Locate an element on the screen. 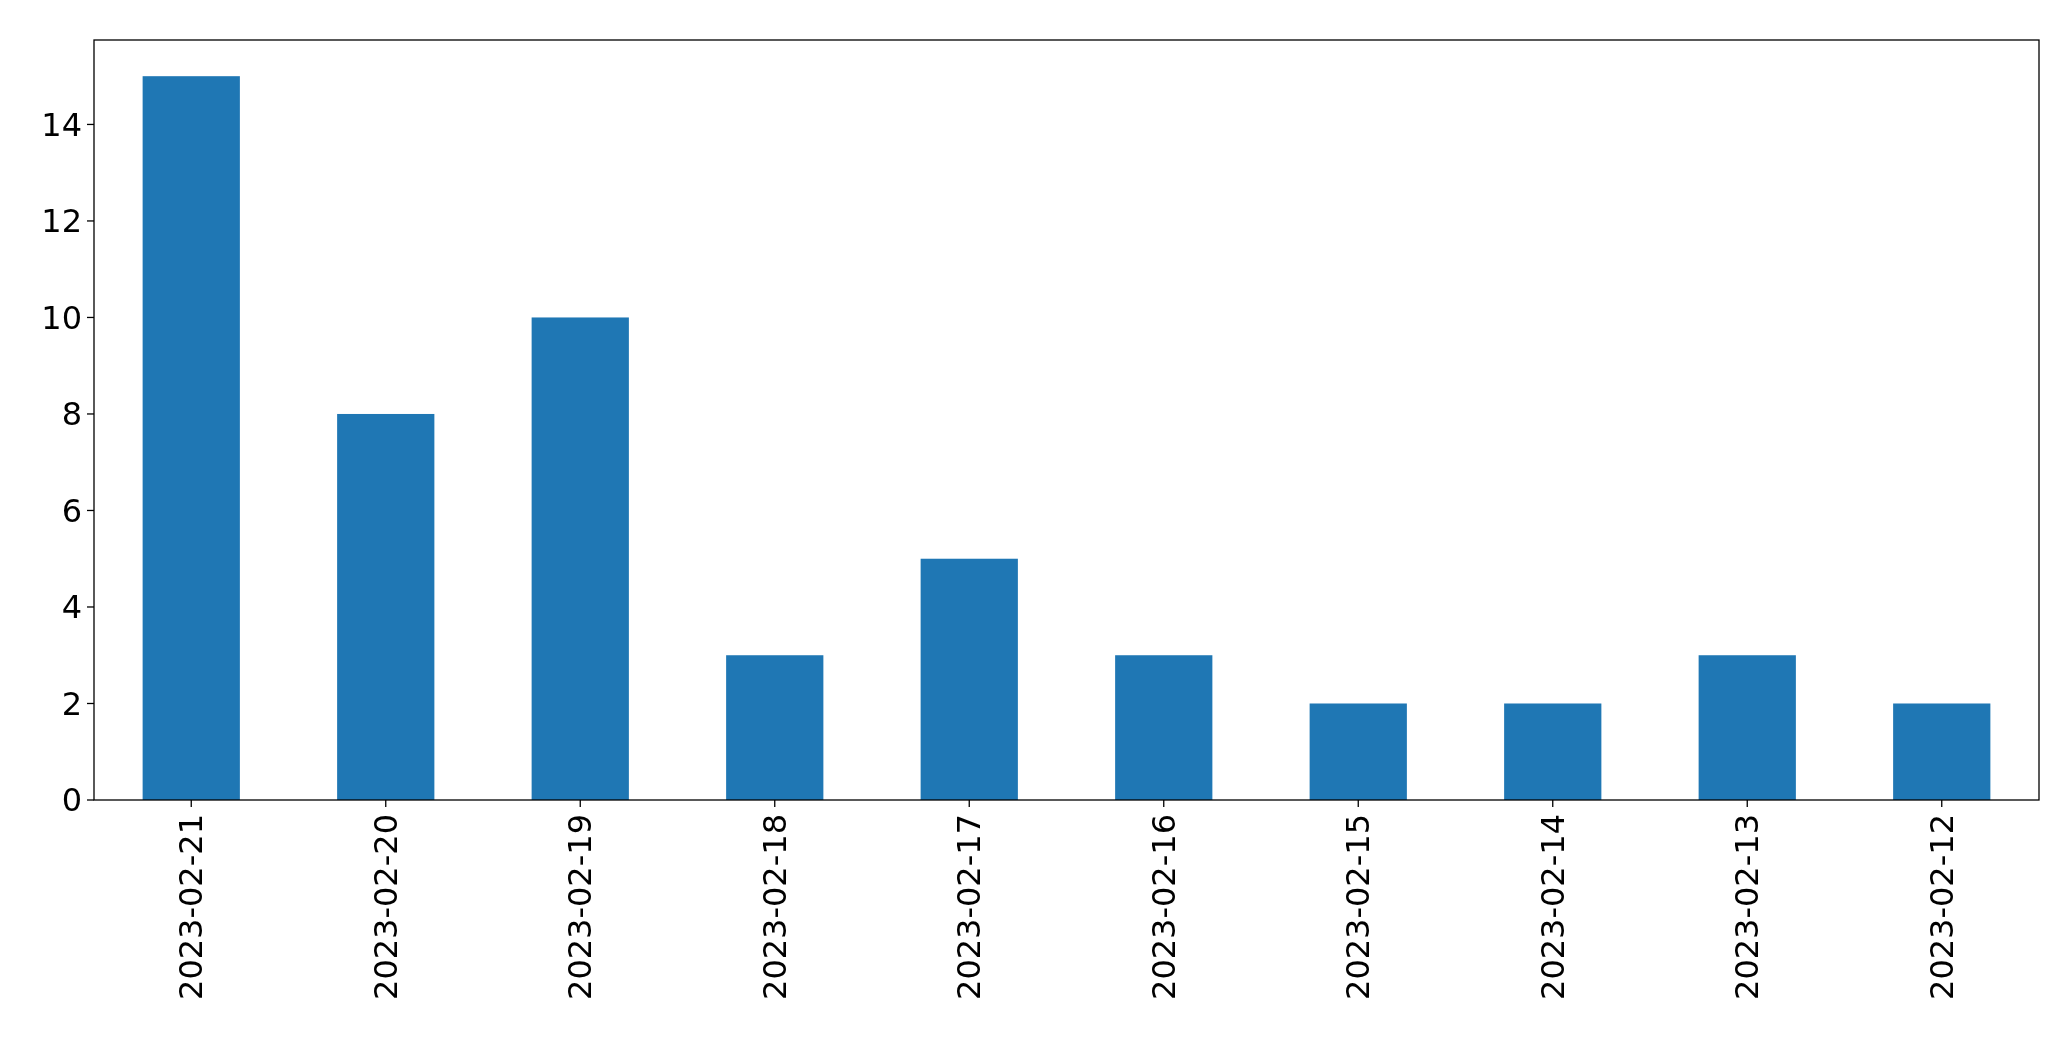  x-tick-label: 2023-02-19 is located at coordinates (580, 907).